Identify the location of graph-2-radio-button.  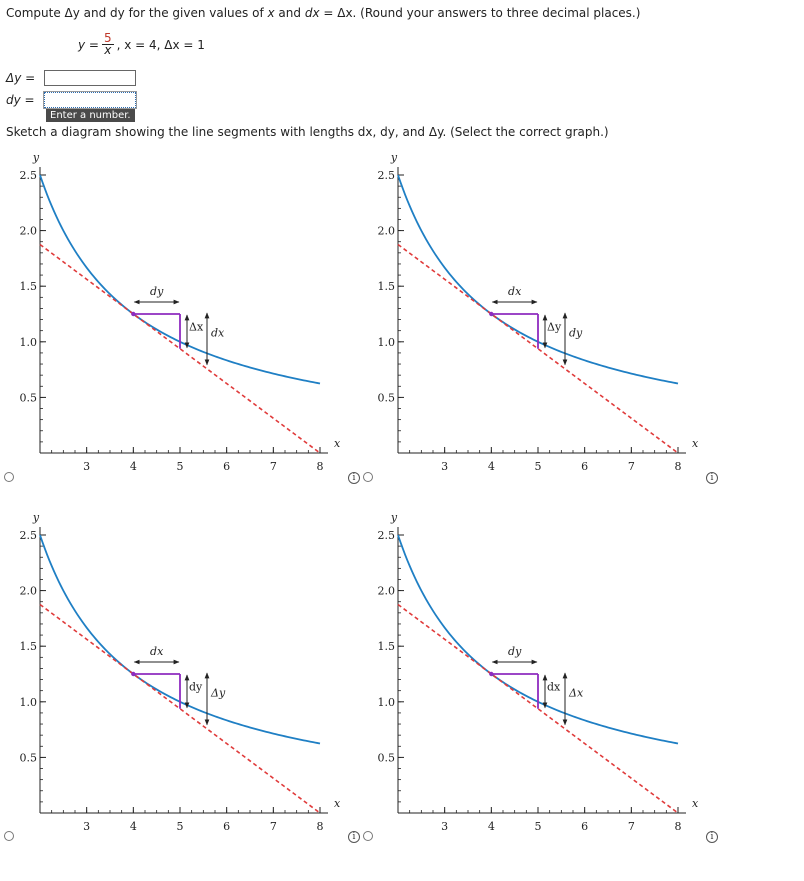
(368, 477).